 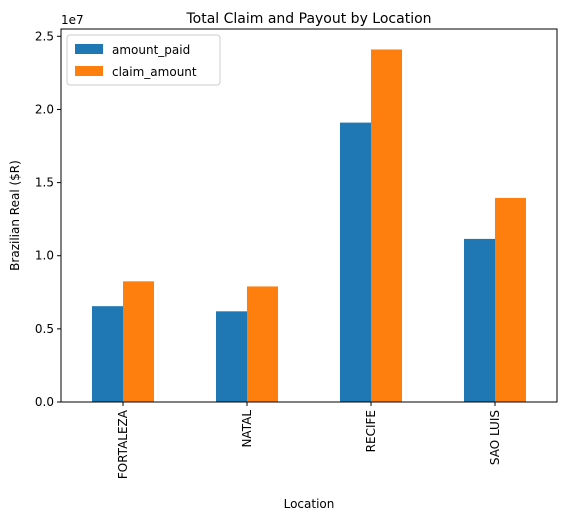 What do you see at coordinates (247, 429) in the screenshot?
I see `x-tick-label: NATAL` at bounding box center [247, 429].